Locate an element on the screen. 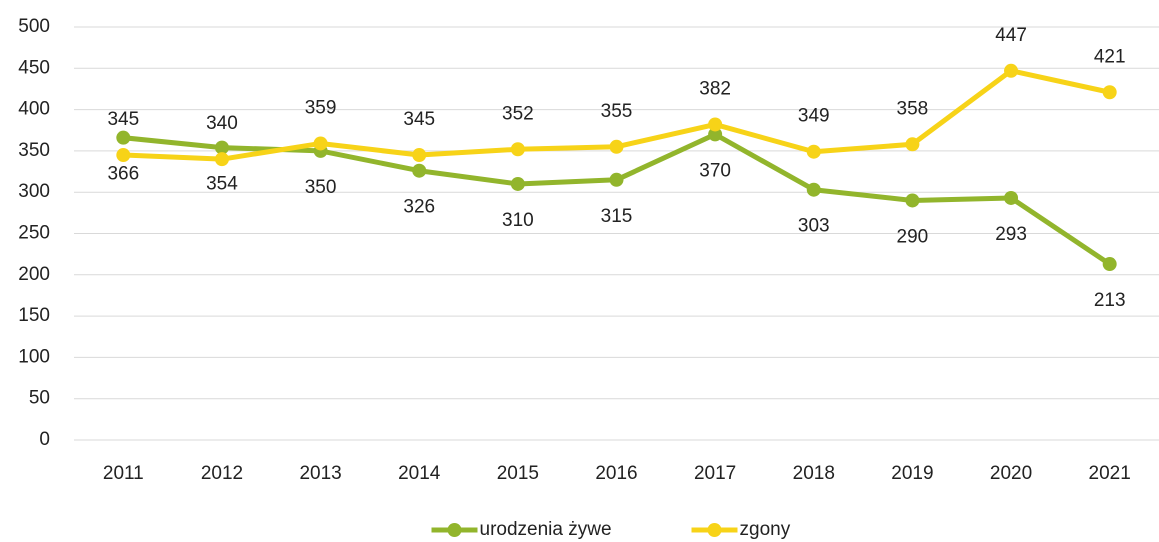  x-tick-label: 2017 is located at coordinates (715, 473).